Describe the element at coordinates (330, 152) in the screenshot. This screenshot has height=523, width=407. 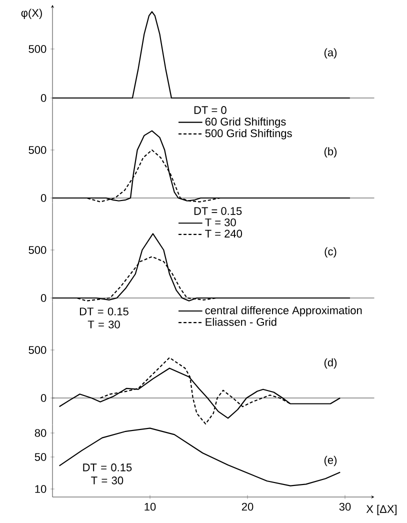
I see `text: (b)` at that location.